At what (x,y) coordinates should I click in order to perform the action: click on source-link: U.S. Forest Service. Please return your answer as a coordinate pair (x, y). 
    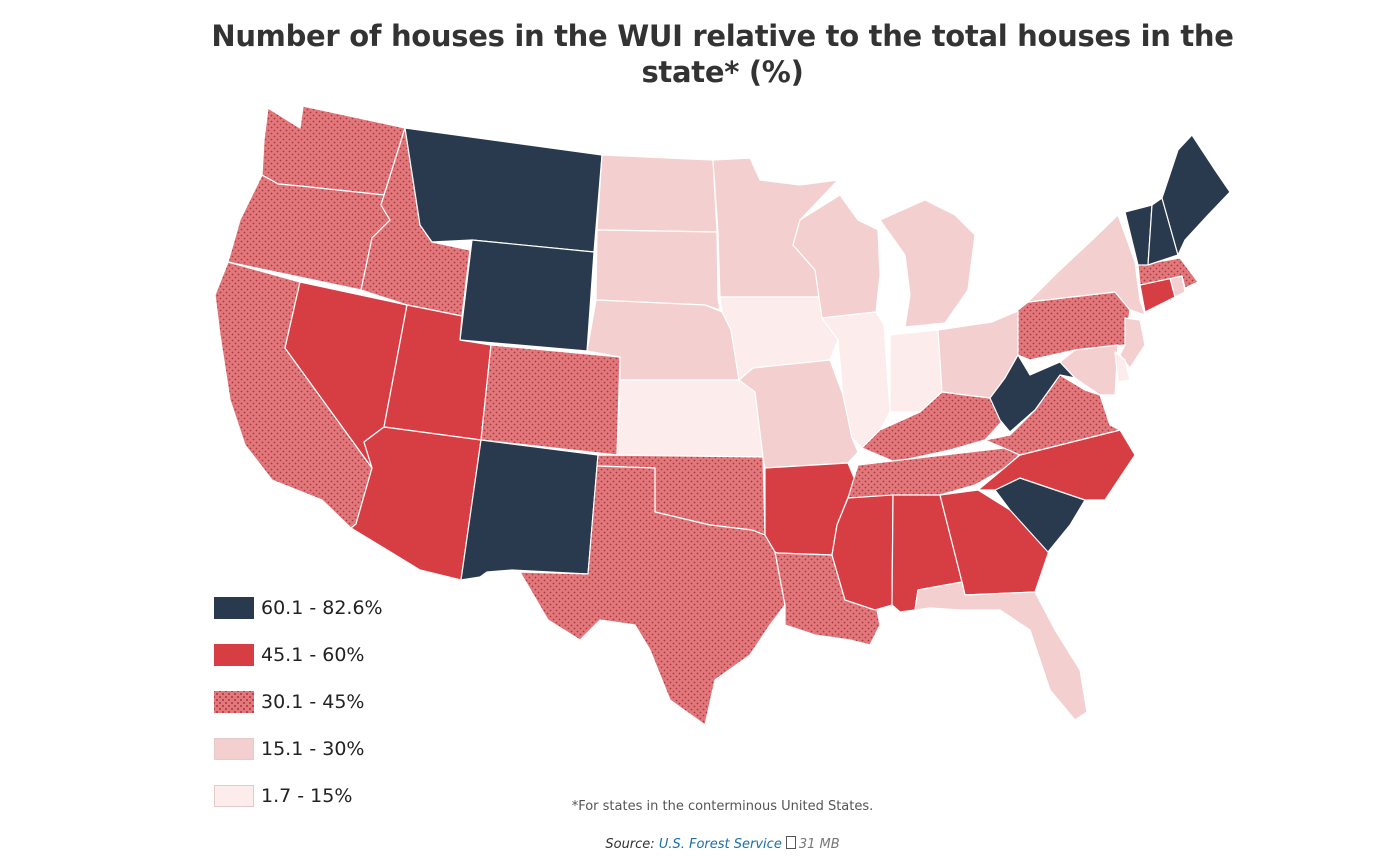
    Looking at the image, I should click on (720, 844).